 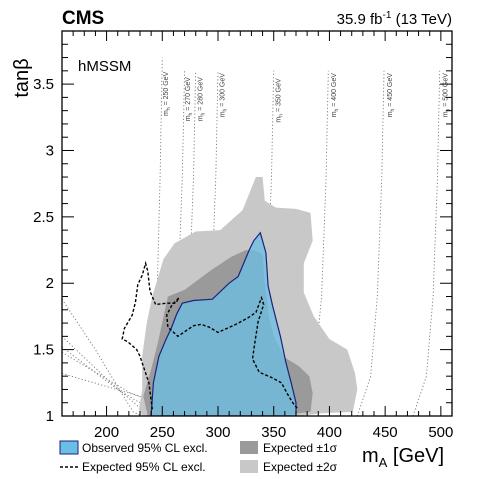 What do you see at coordinates (189, 99) in the screenshot?
I see `mh-contour-label-1: mh = 270 GeV` at bounding box center [189, 99].